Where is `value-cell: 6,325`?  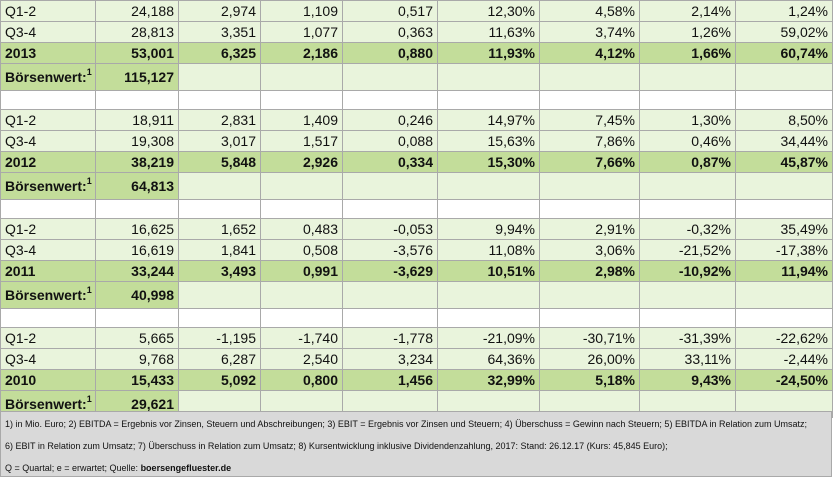
value-cell: 6,325 is located at coordinates (219, 53).